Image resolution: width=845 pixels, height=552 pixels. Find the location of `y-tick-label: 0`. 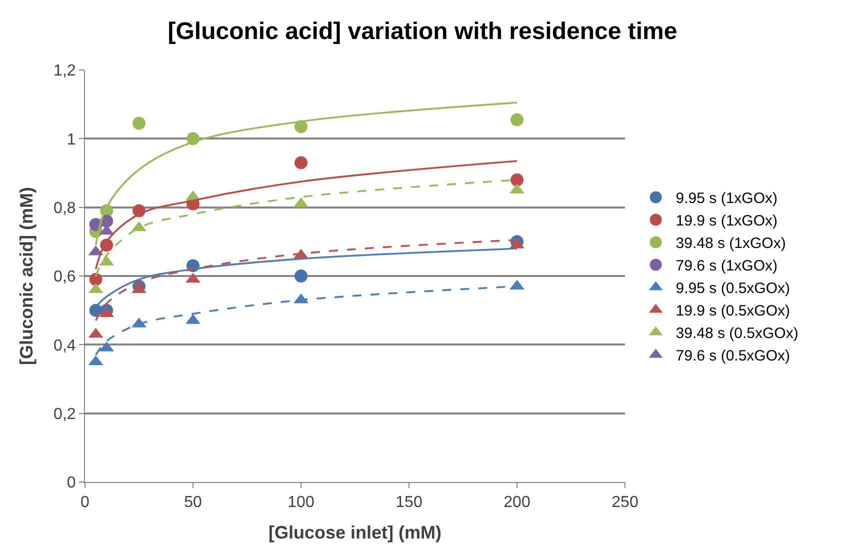

y-tick-label: 0 is located at coordinates (71, 483).